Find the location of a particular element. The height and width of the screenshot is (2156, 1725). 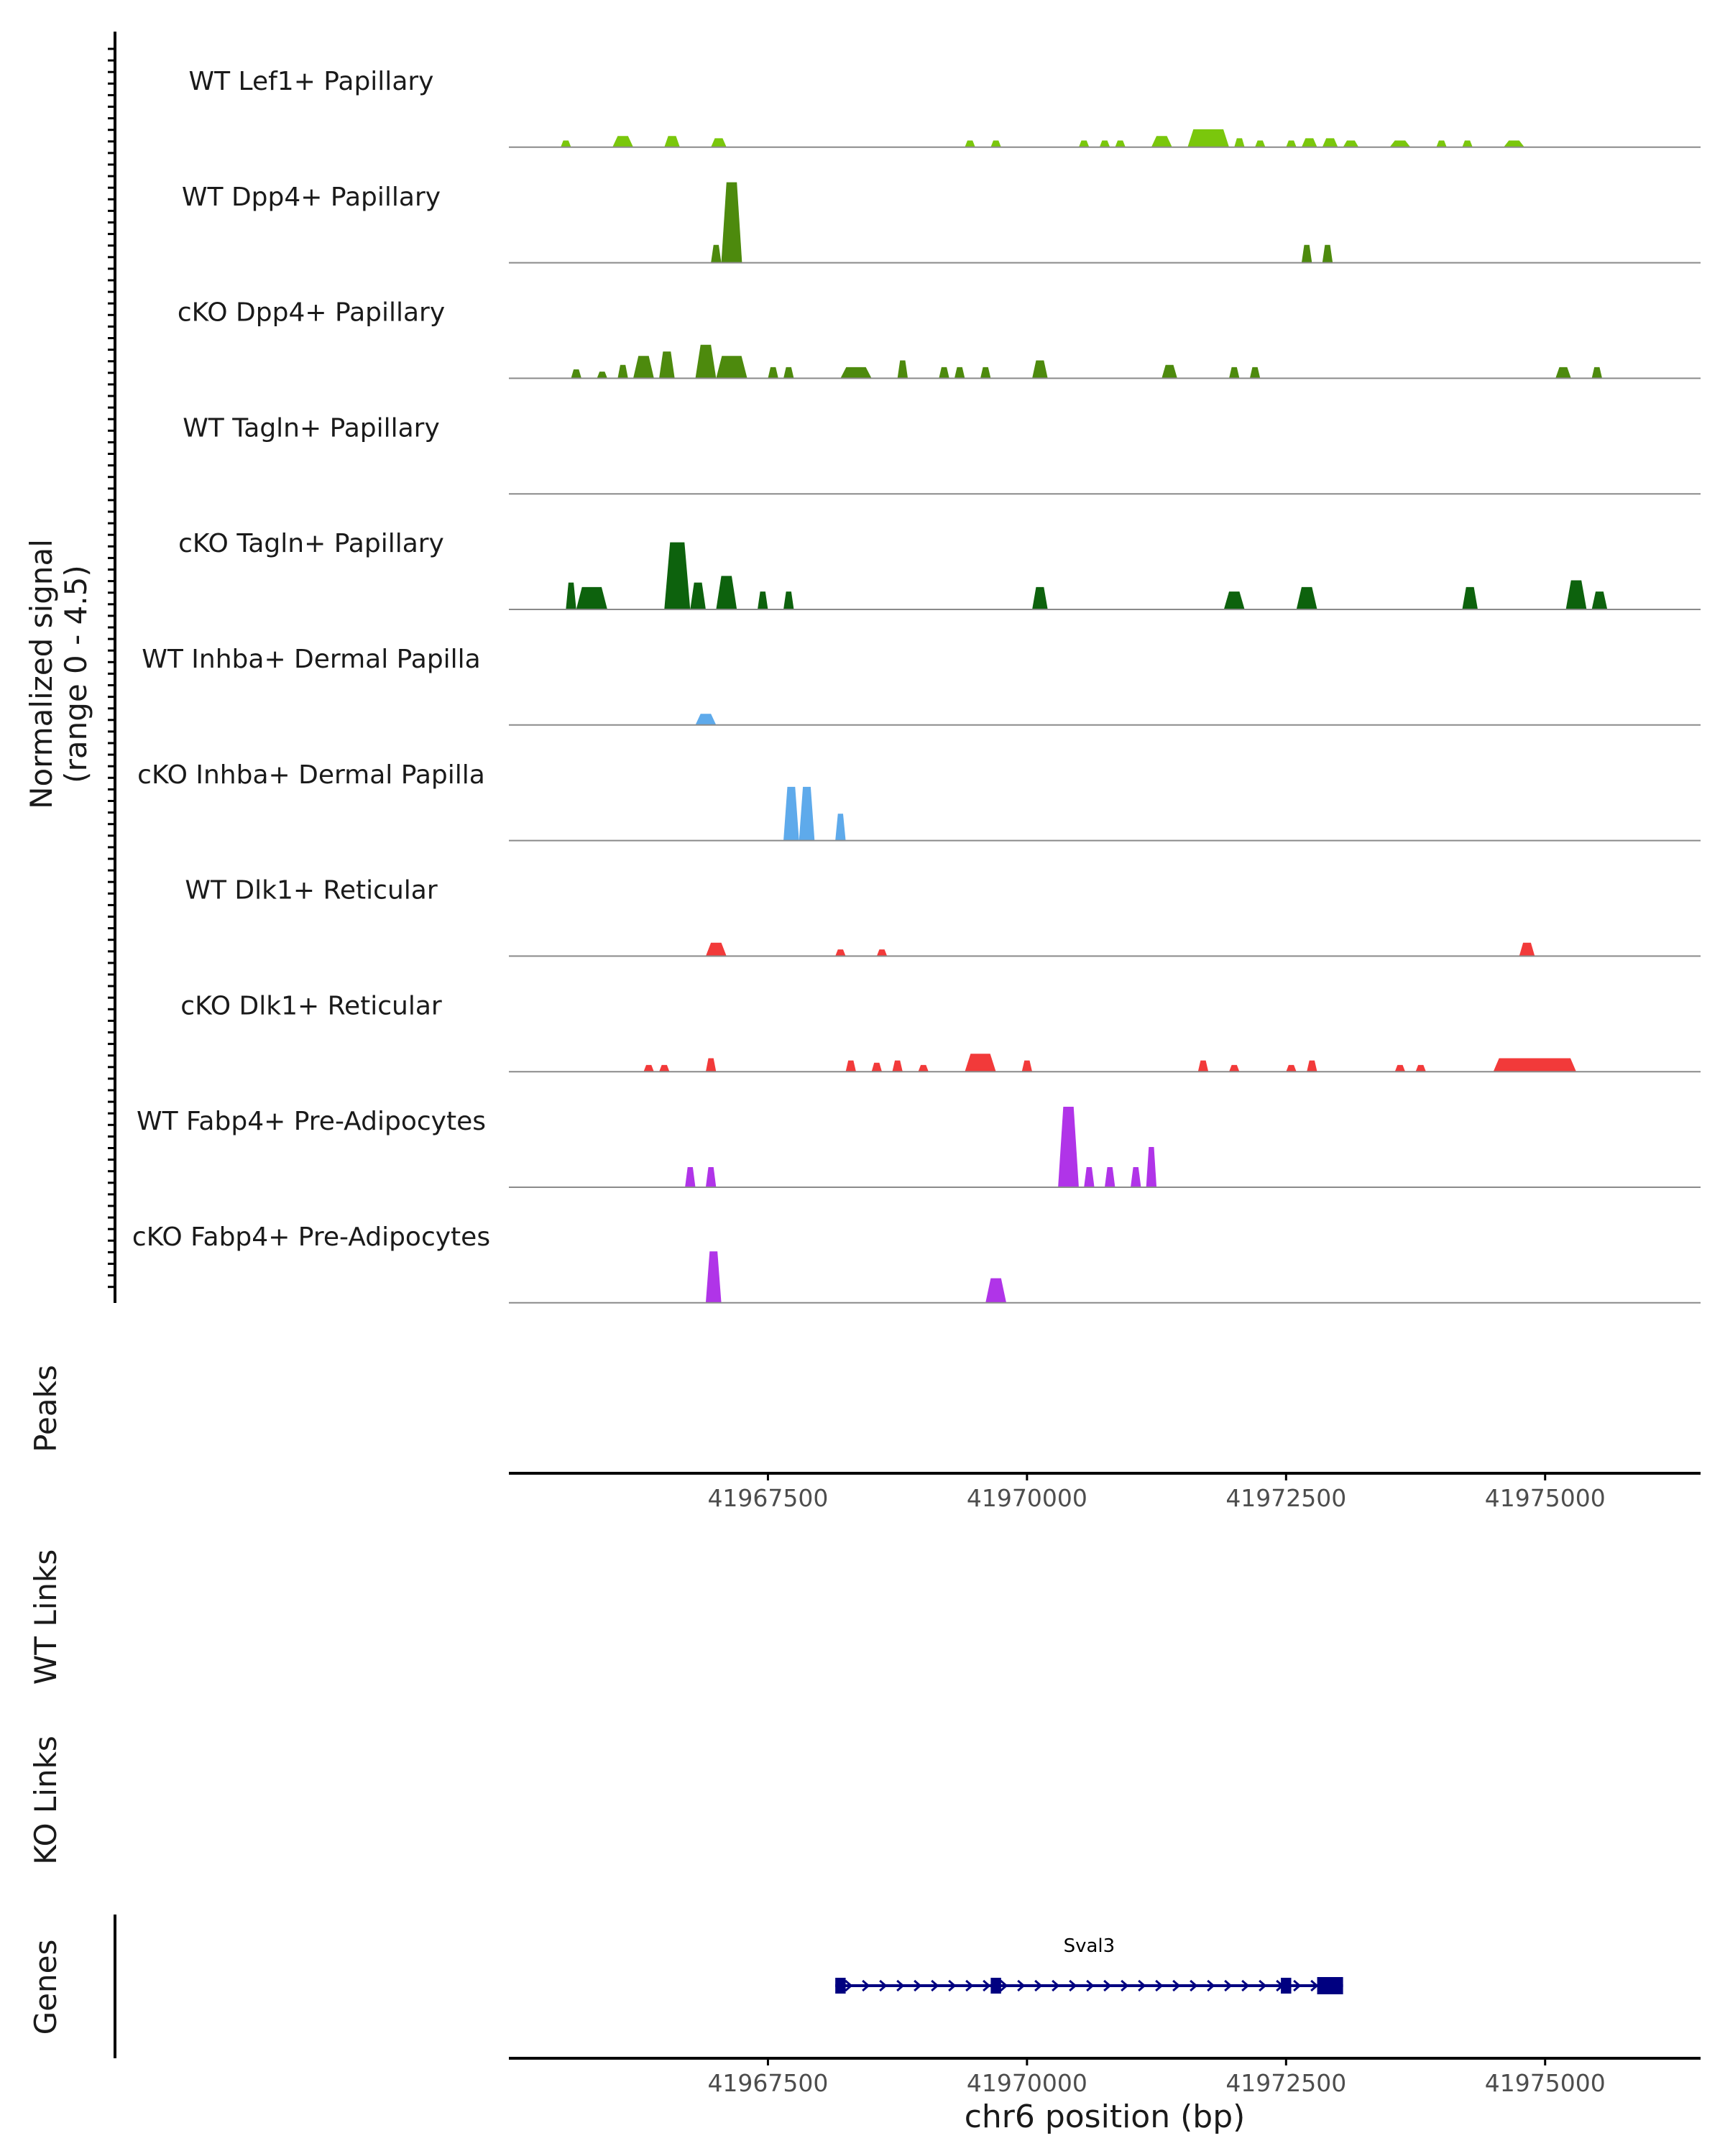

x-tick-label: 41972500 is located at coordinates (1285, 1498).